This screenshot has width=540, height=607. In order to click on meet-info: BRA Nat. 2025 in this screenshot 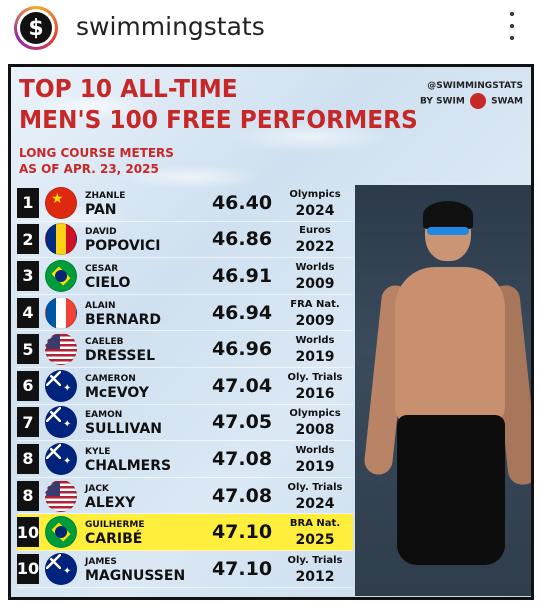, I will do `click(315, 532)`.